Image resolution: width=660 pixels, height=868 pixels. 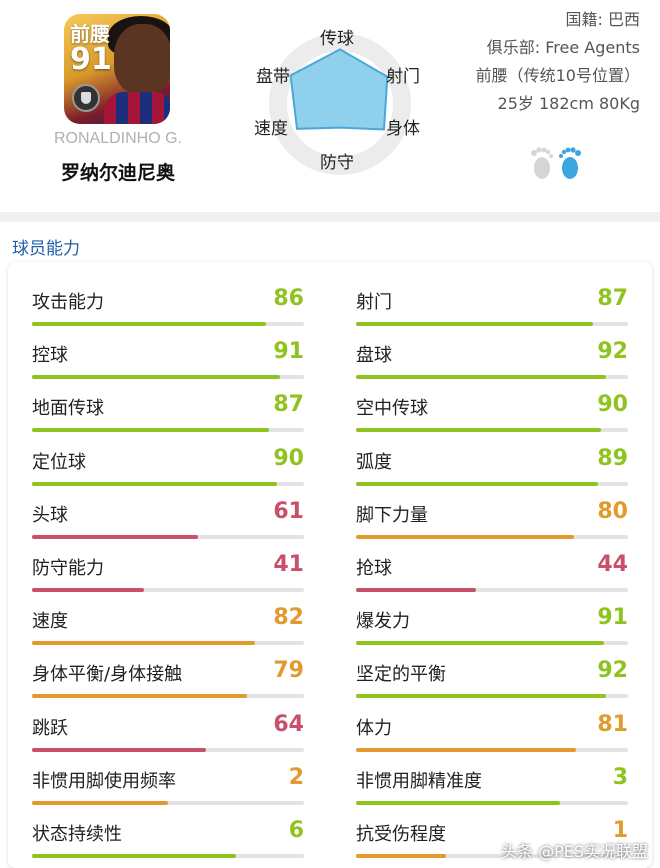 I want to click on stat-name: 跳跃, so click(x=50, y=728).